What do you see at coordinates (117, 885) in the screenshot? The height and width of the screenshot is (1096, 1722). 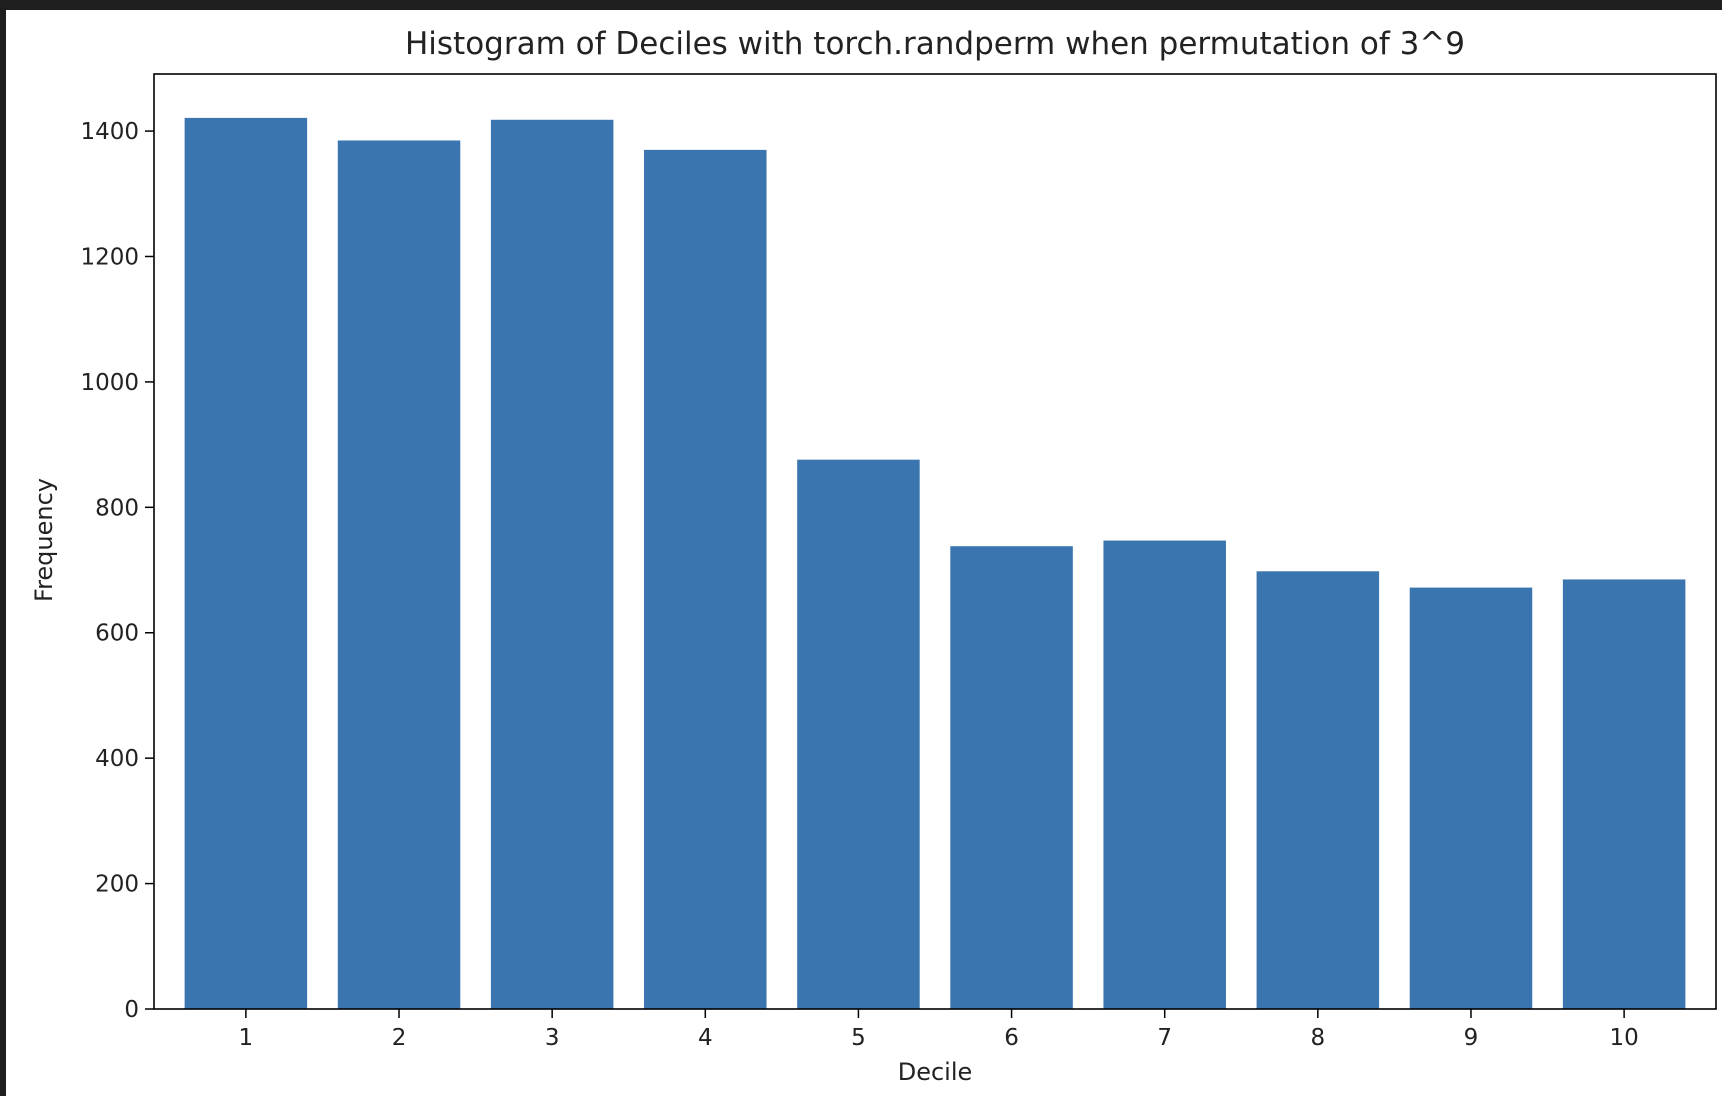 I see `y-tick-label: 200` at bounding box center [117, 885].